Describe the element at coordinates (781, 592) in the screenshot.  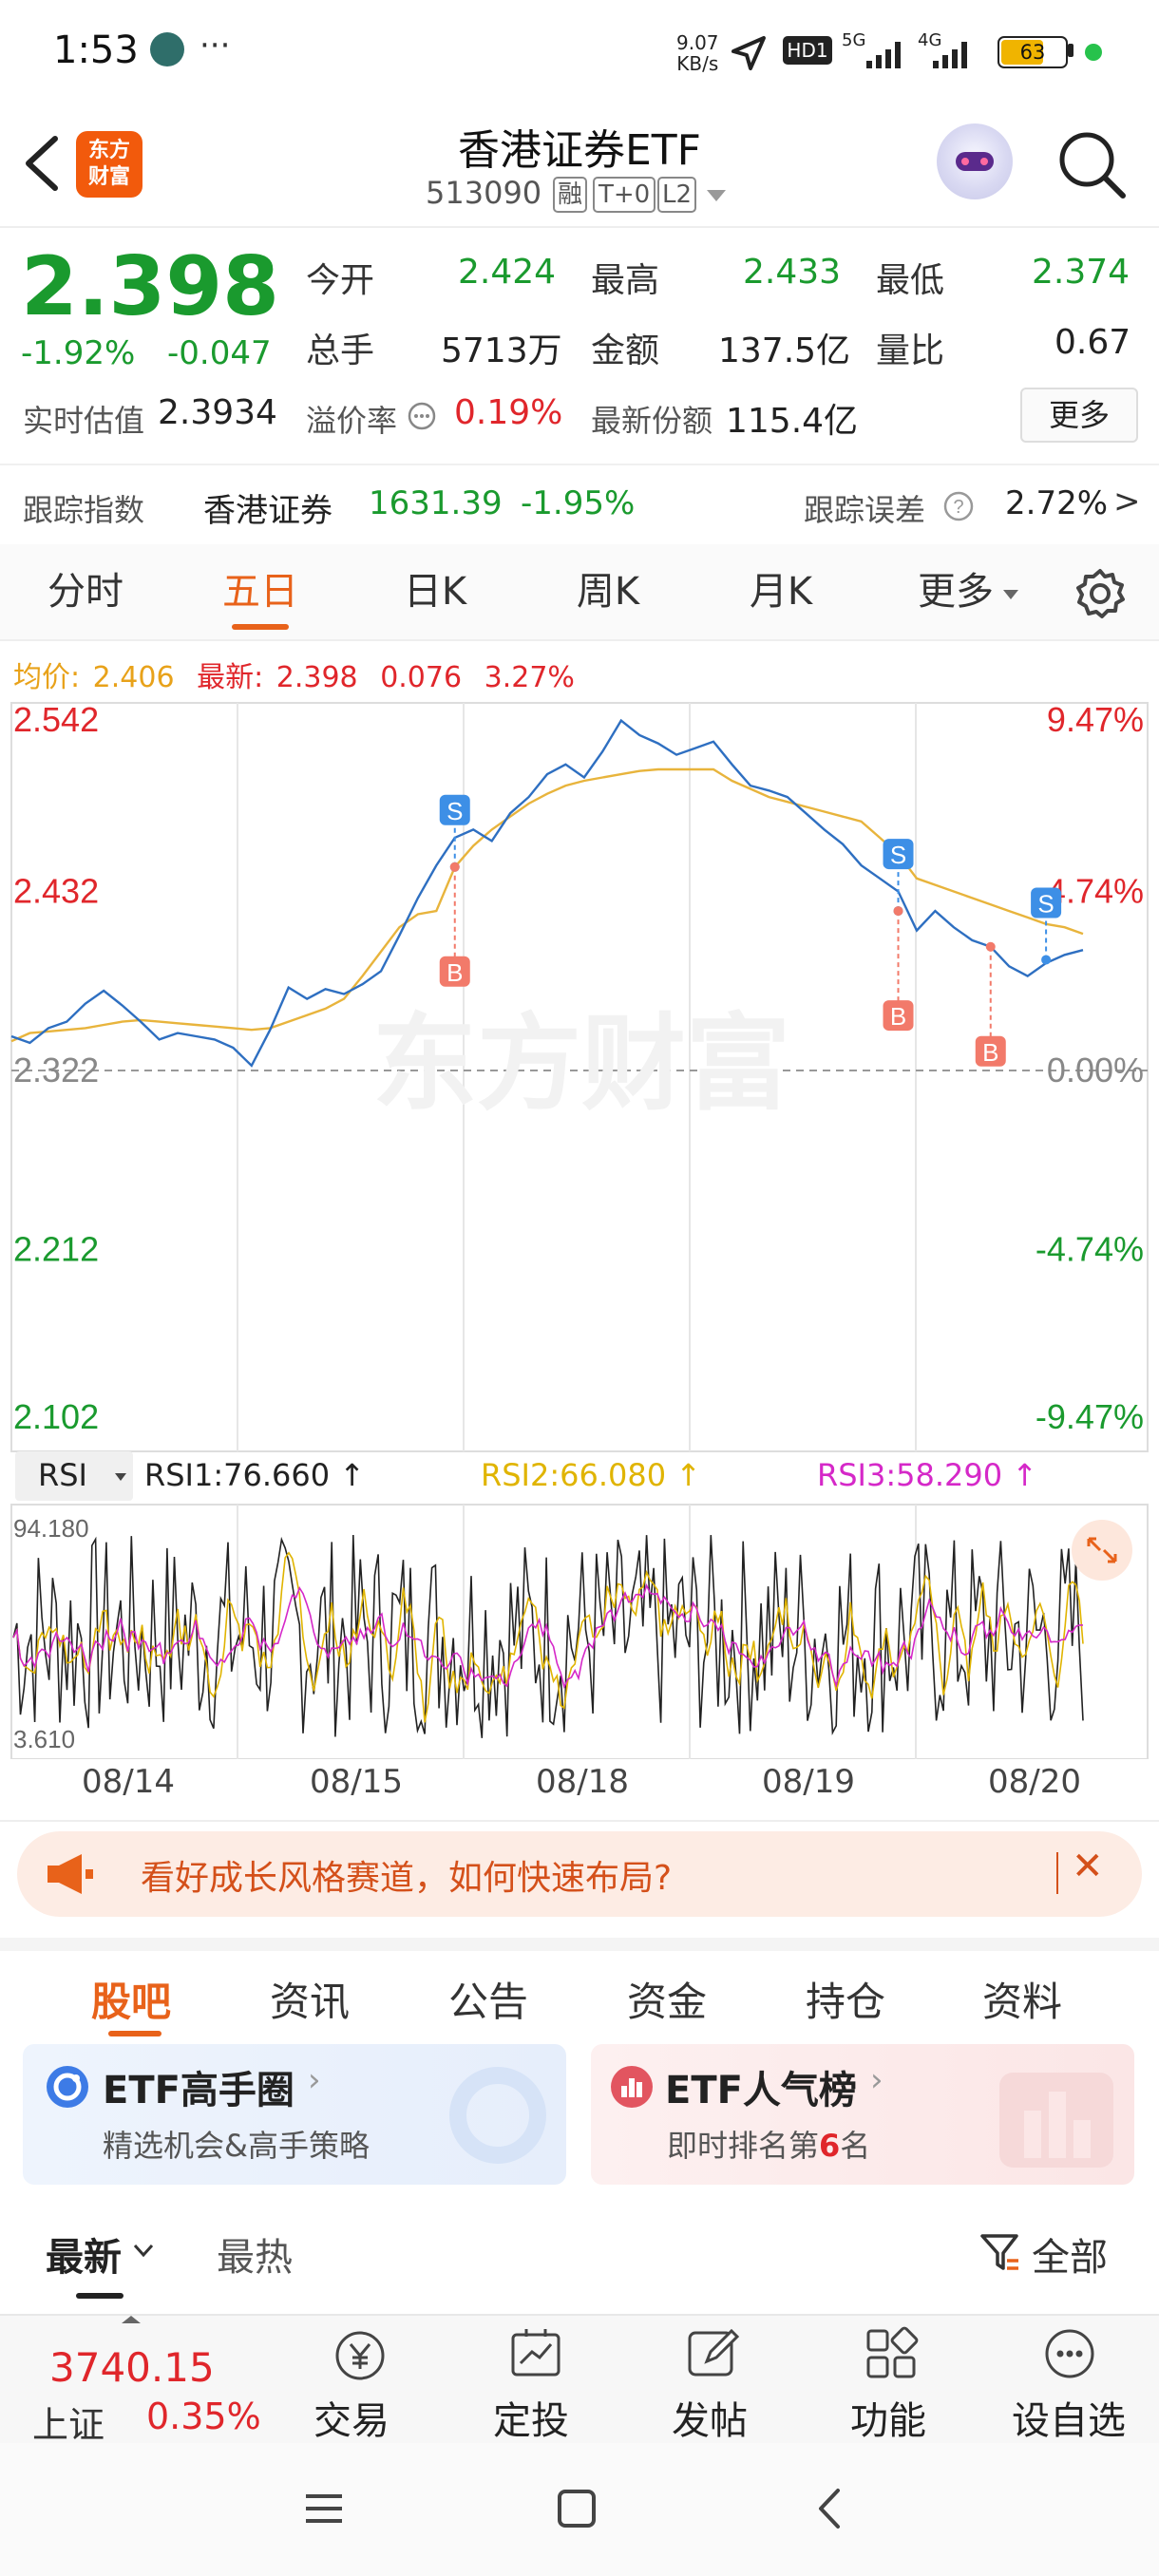
I see `tab-monthly-k: 月K` at that location.